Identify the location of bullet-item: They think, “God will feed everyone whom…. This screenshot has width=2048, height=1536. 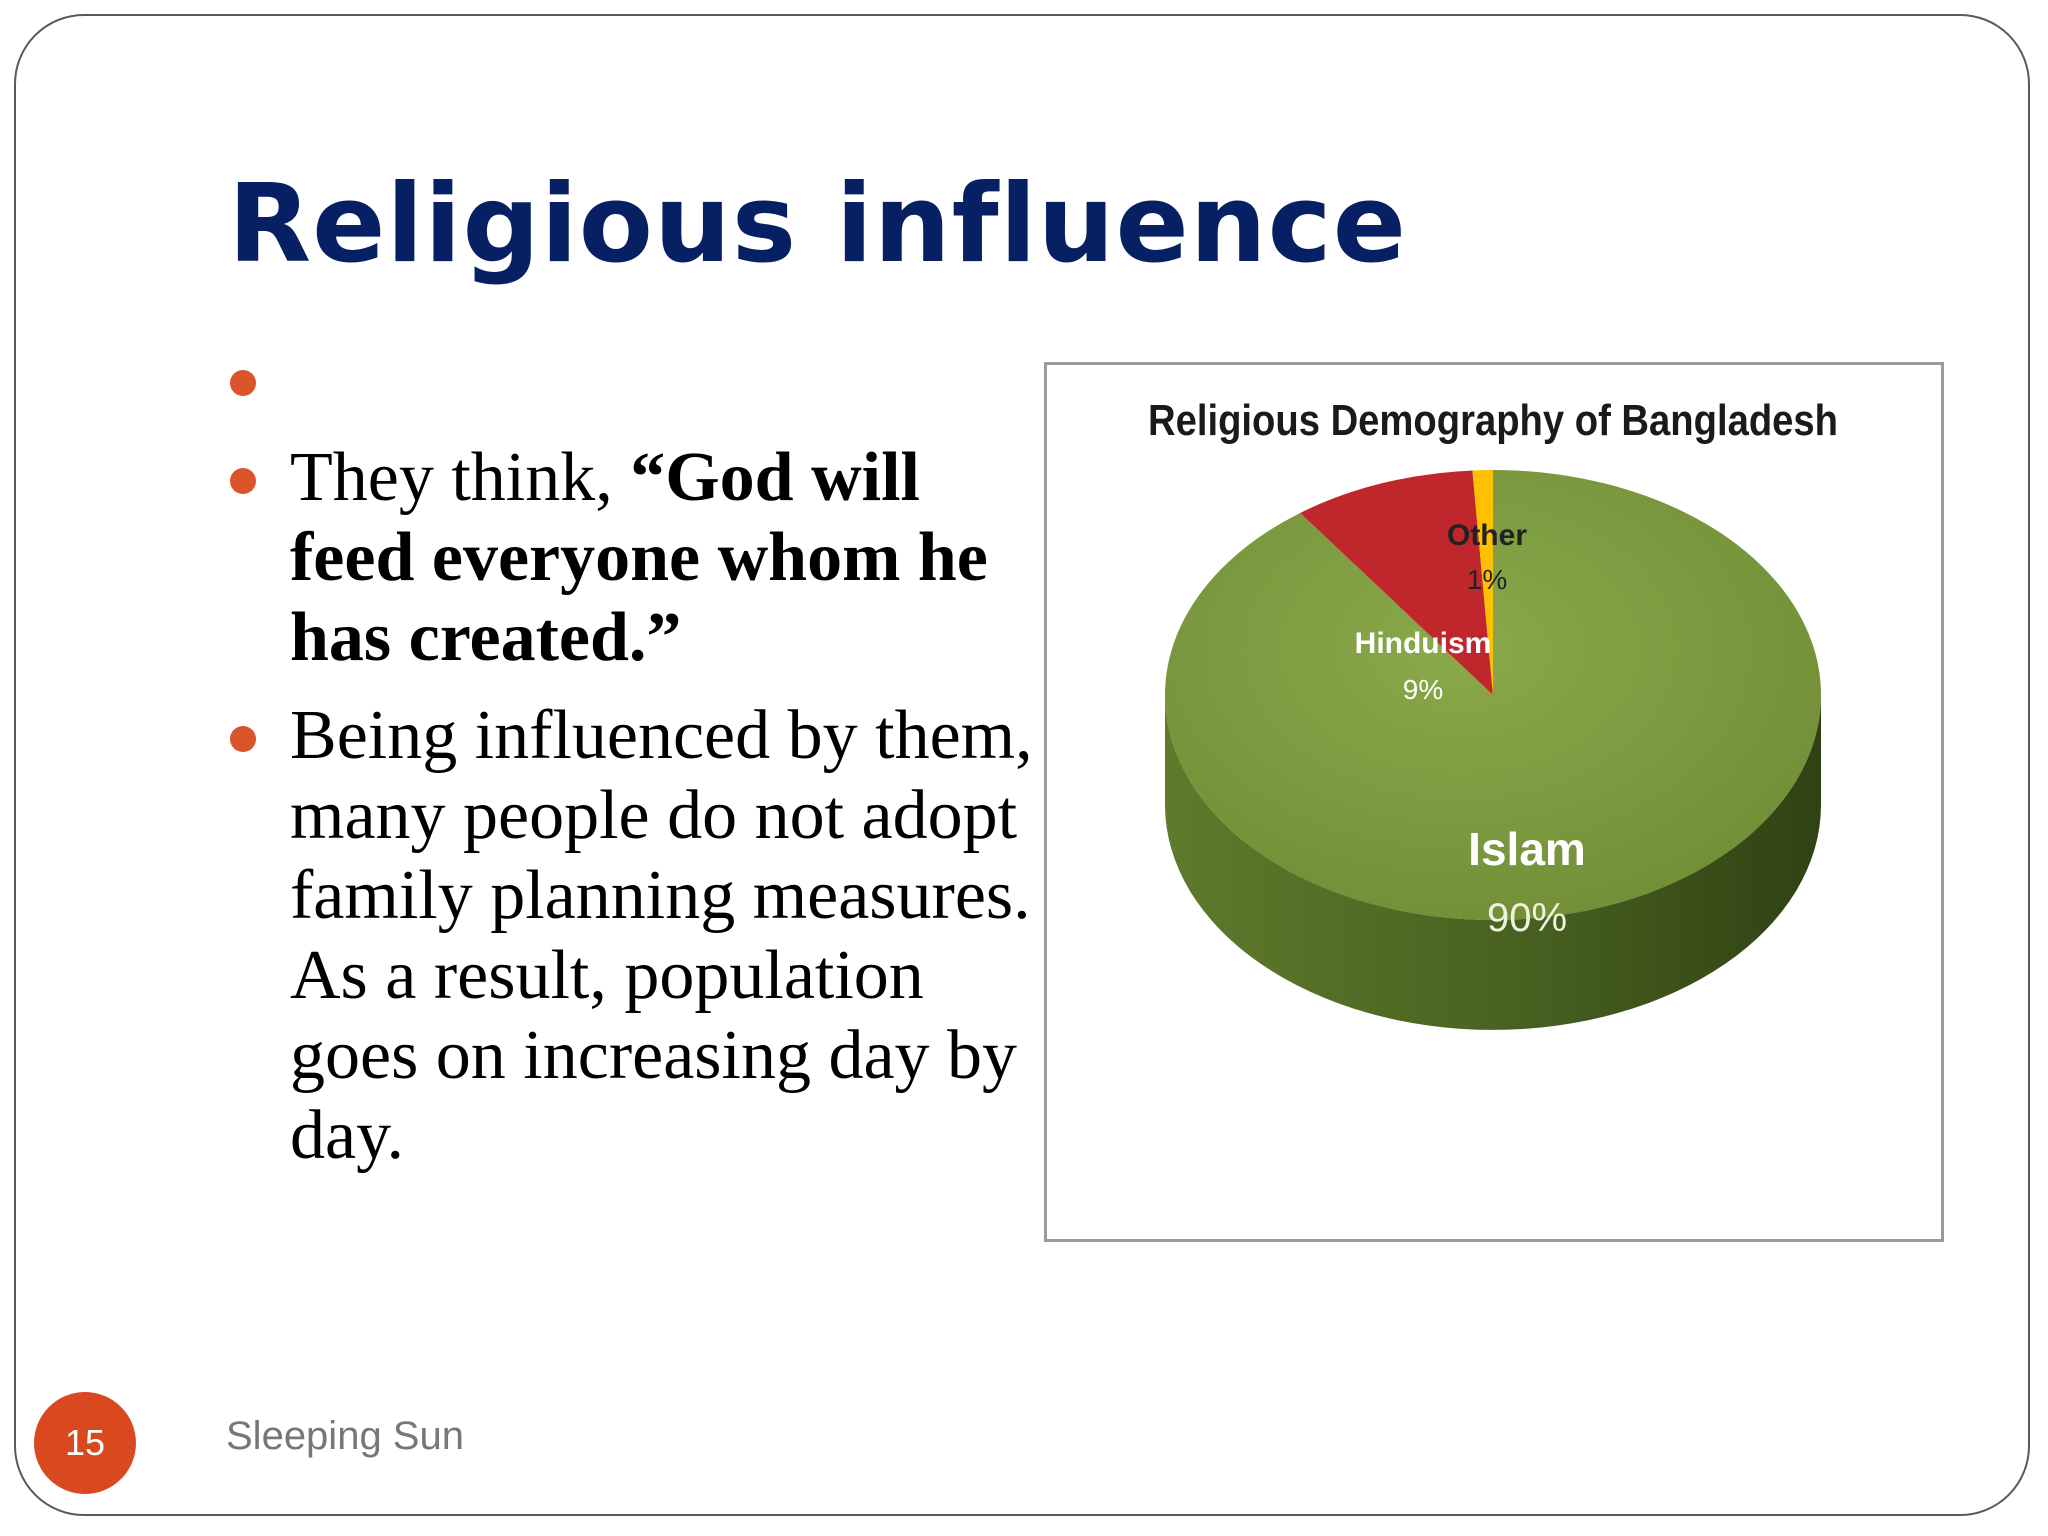
(638, 558).